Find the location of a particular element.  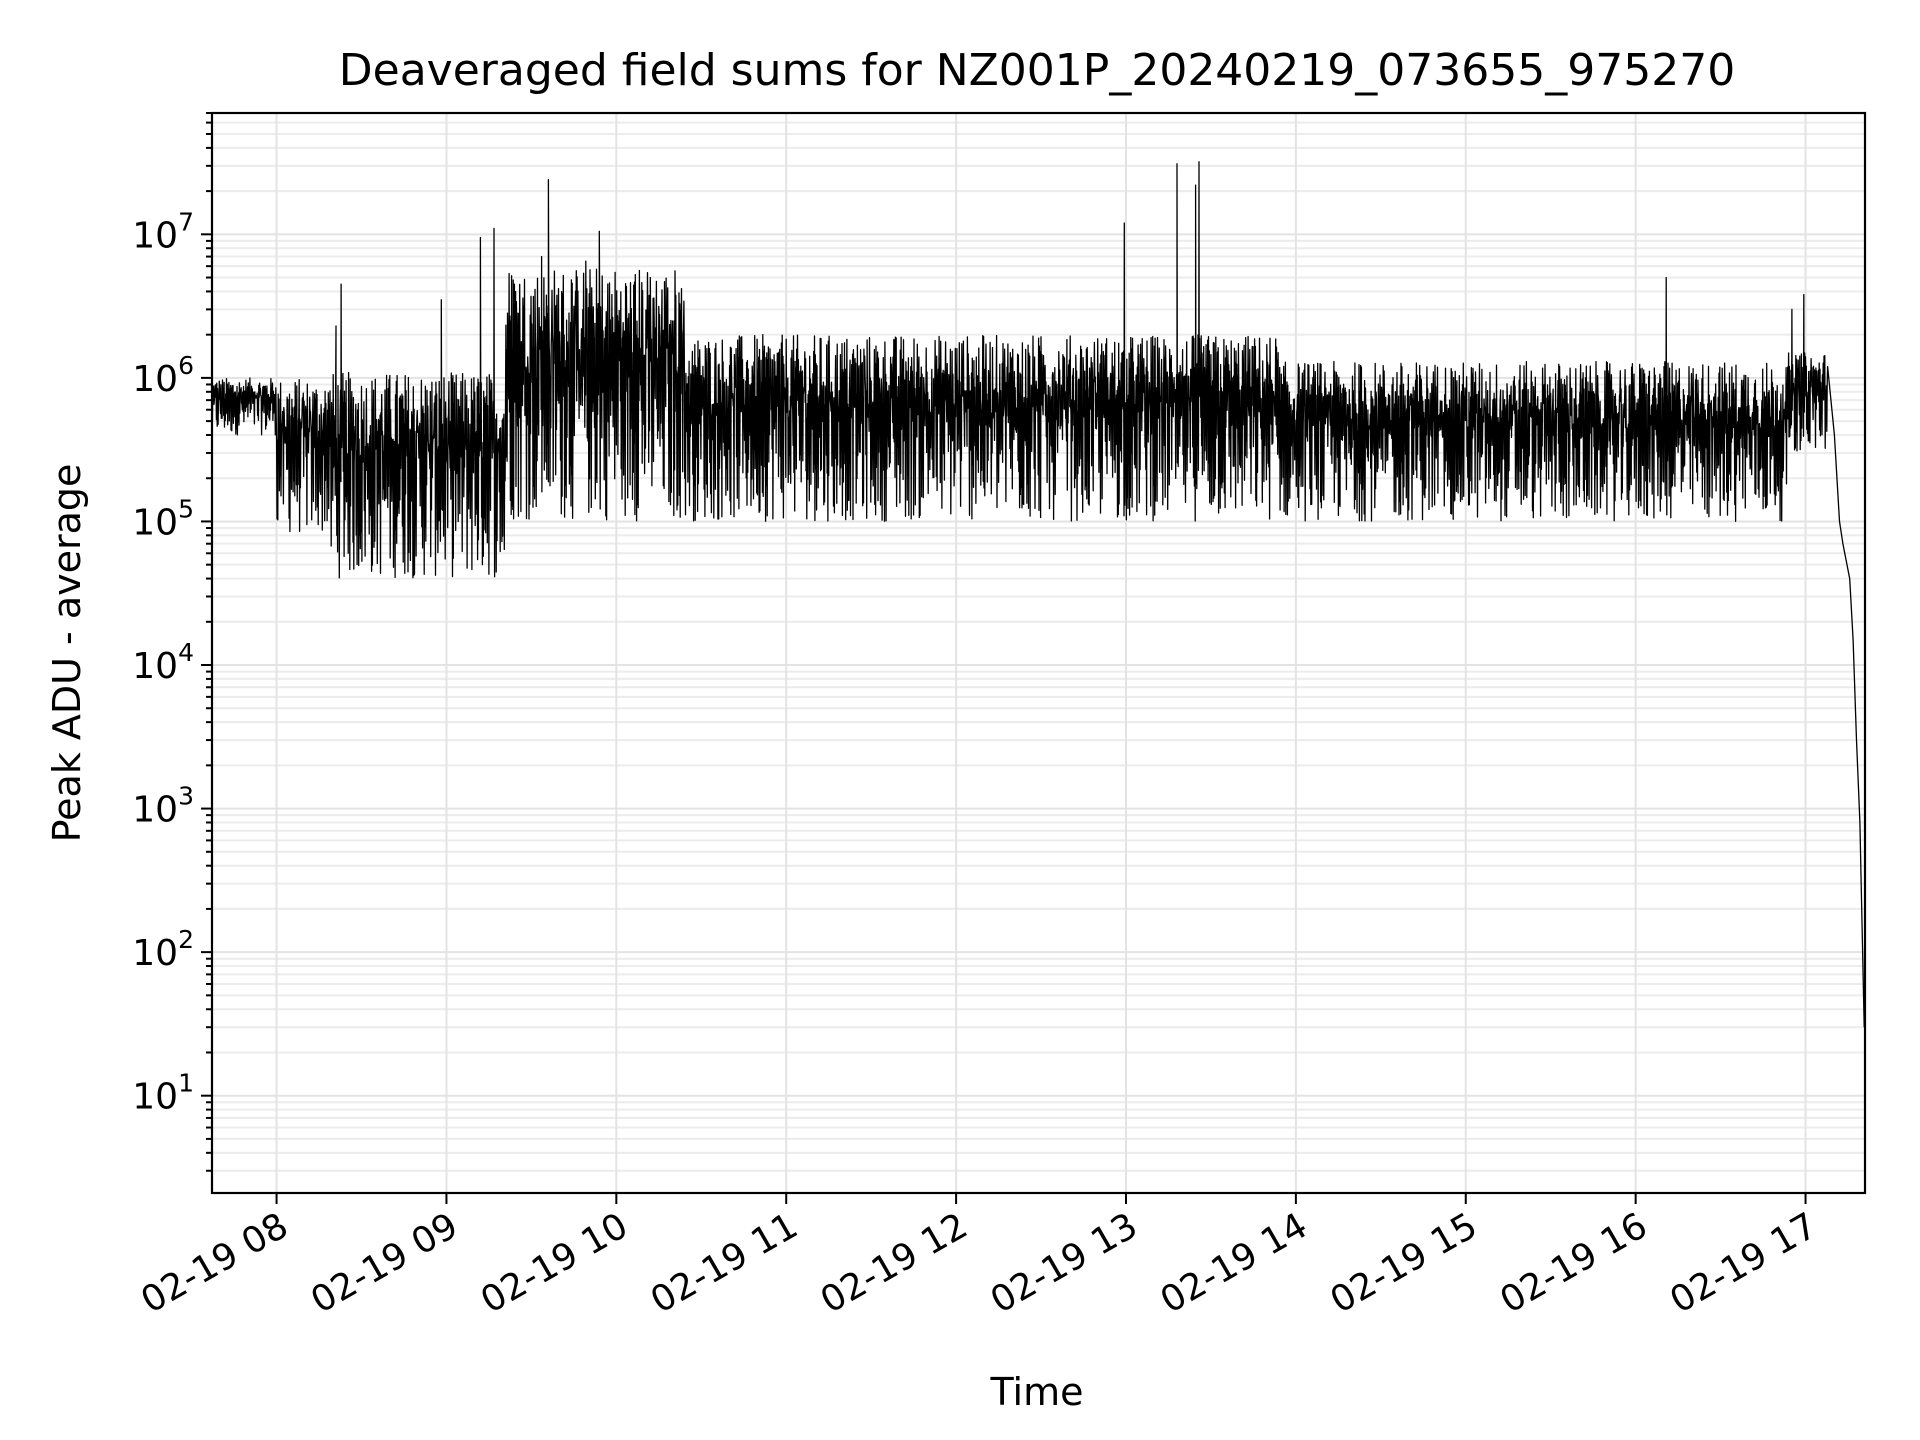

x-tick-label: 02-19 09 is located at coordinates (384, 1263).